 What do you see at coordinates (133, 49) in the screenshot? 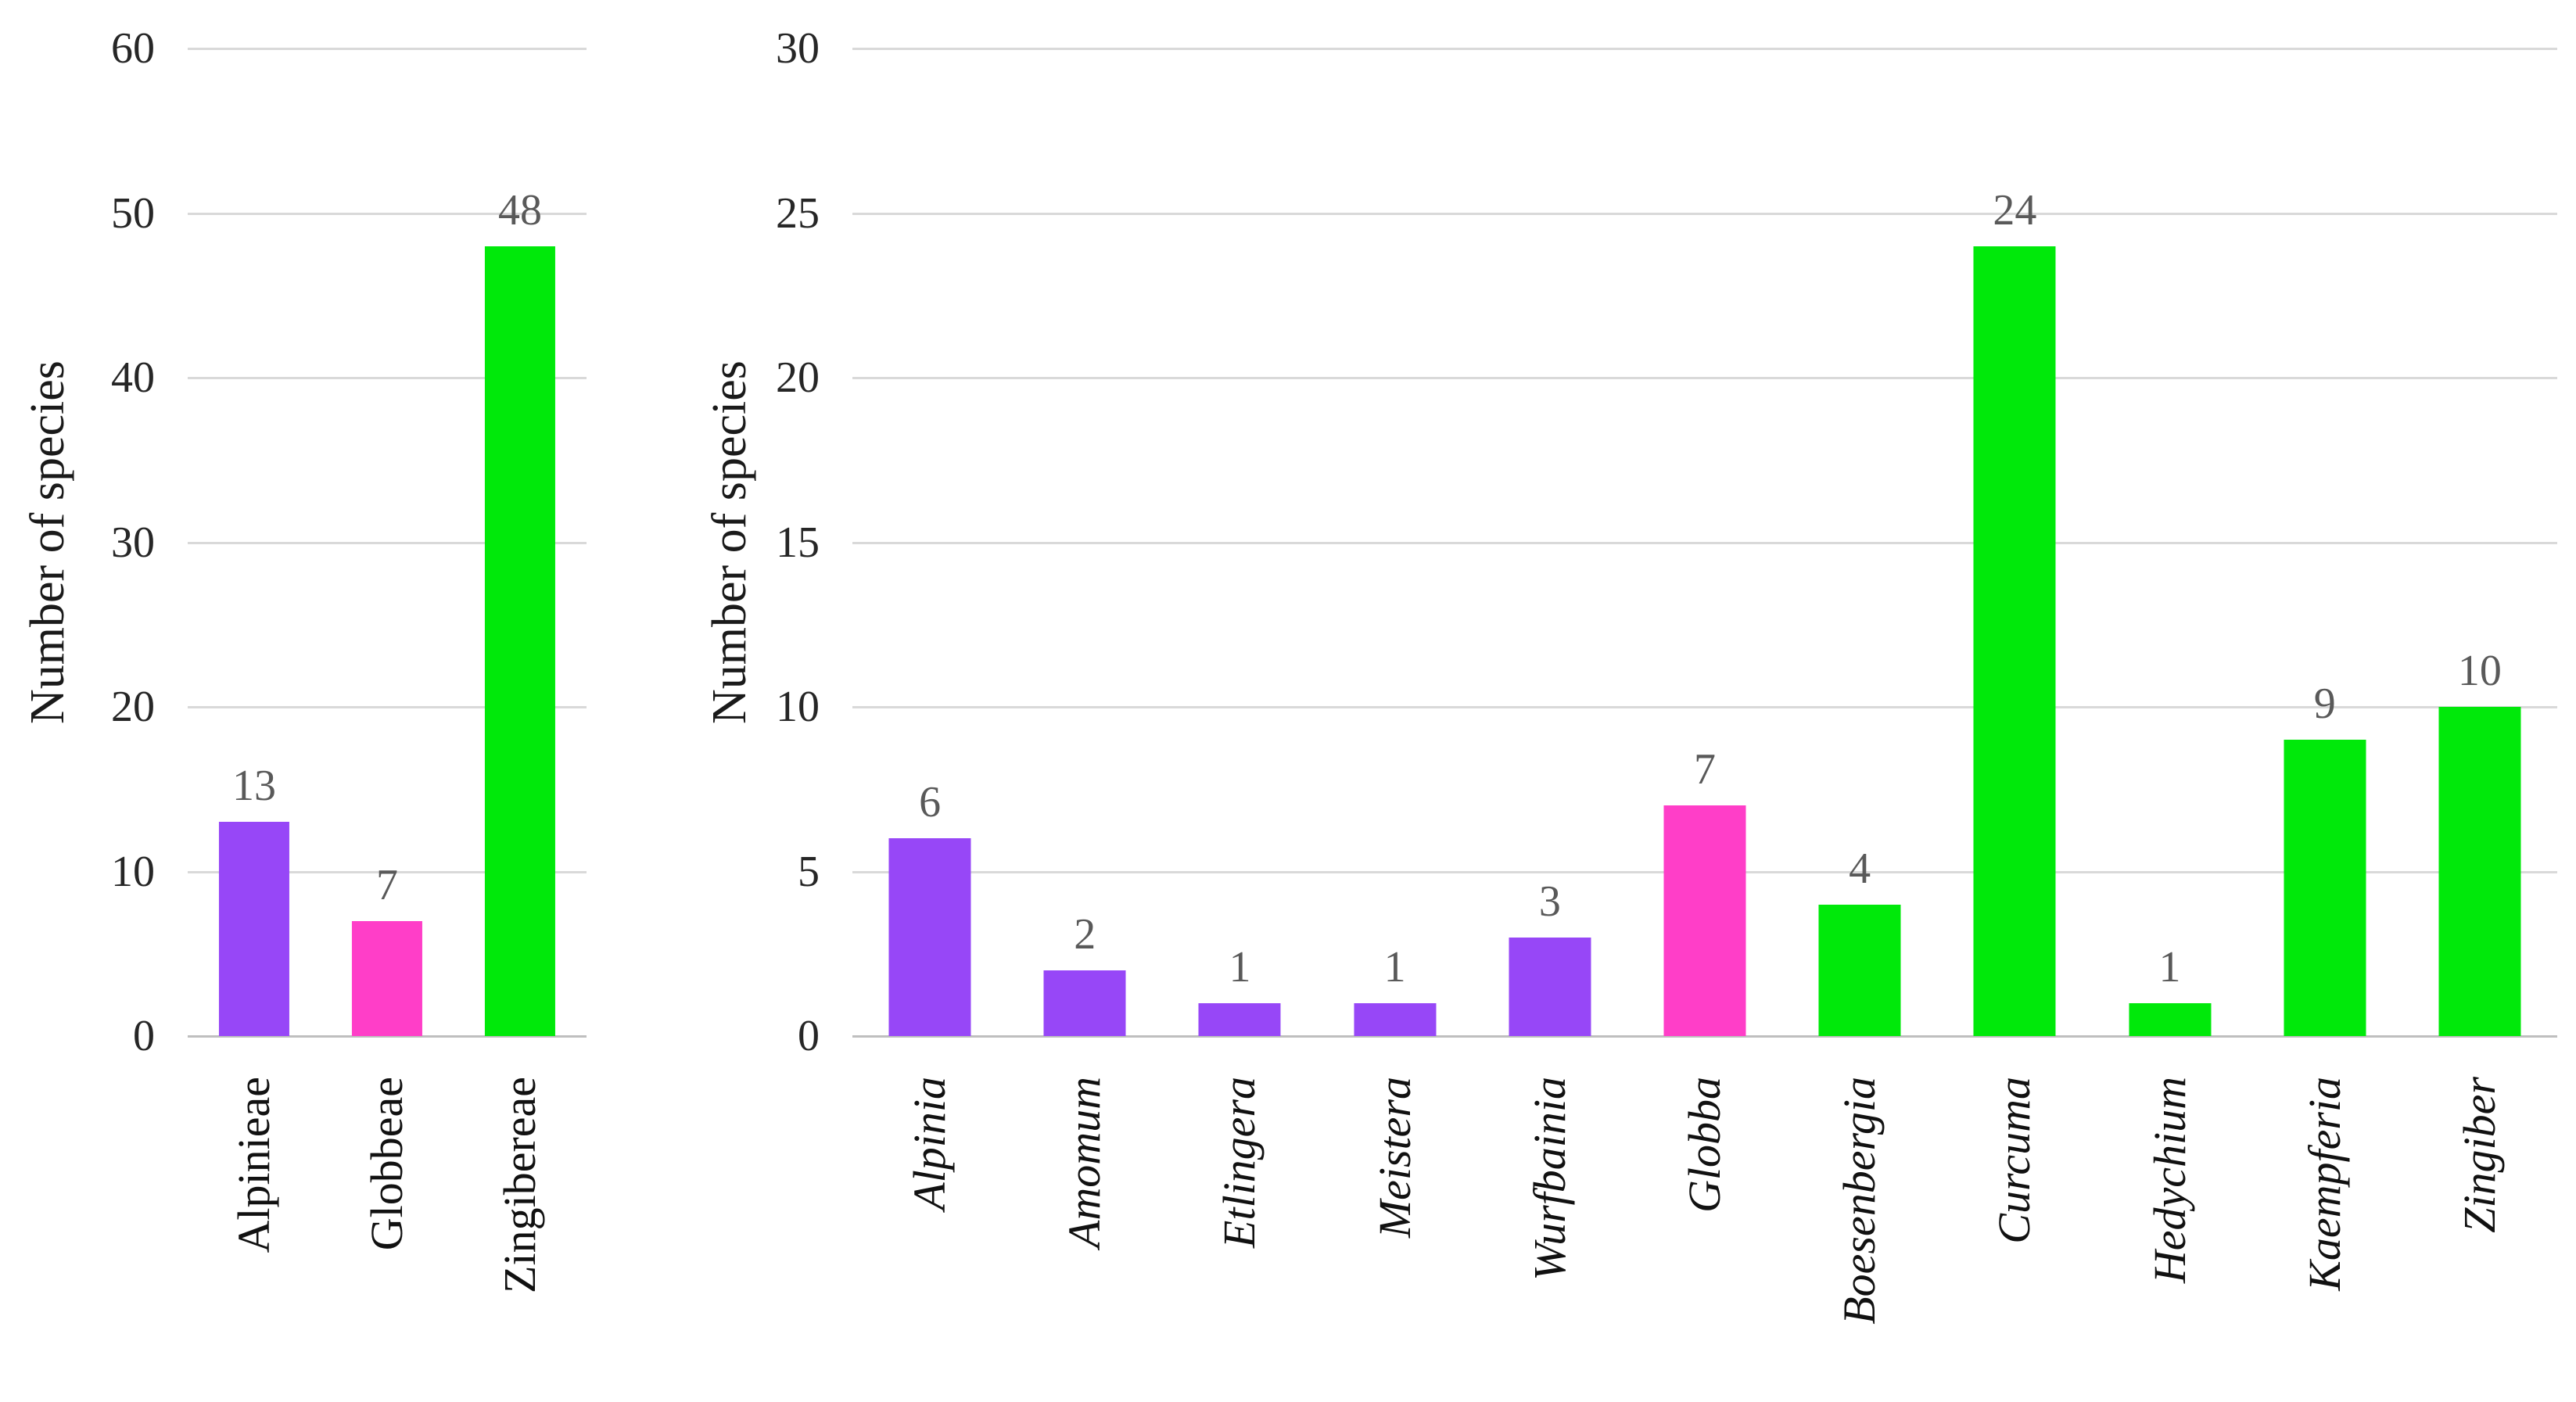
I see `y-tick-label: 60` at bounding box center [133, 49].